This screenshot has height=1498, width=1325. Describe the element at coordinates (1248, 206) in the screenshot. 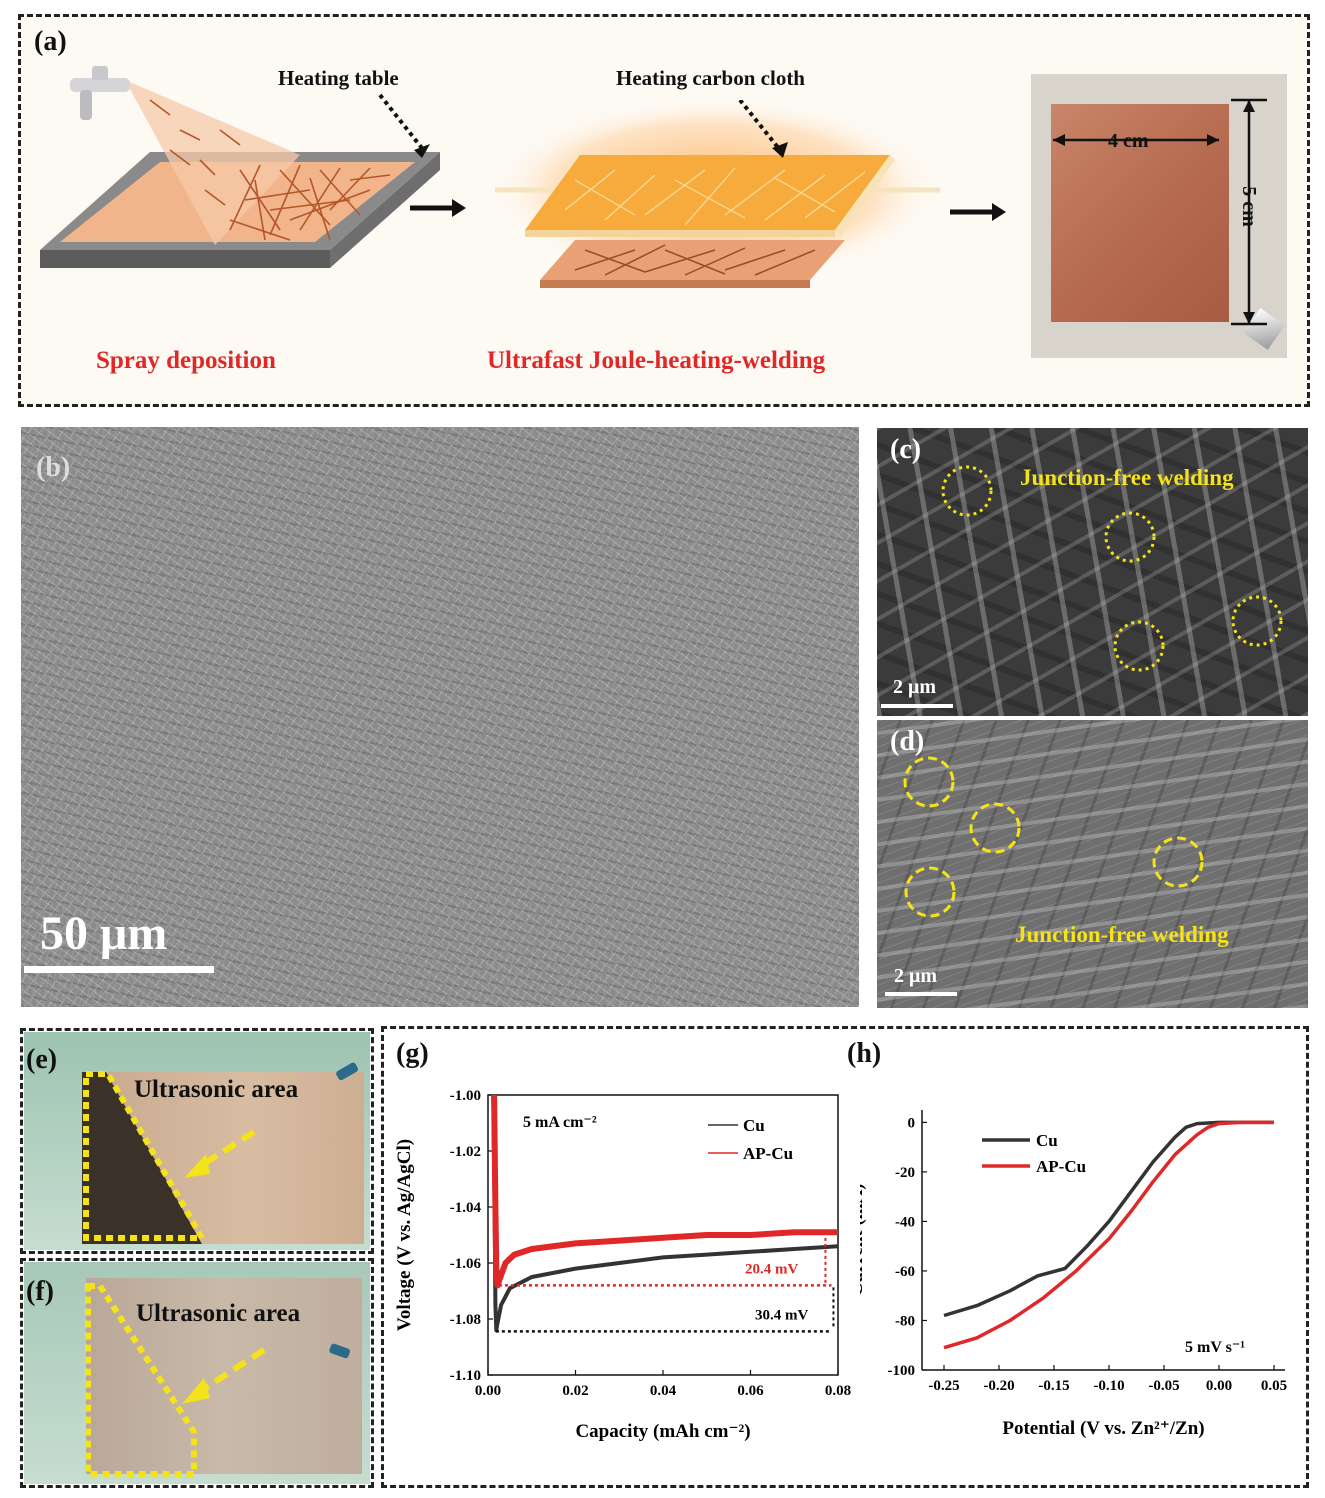

I see `height-label: 5 cm` at that location.